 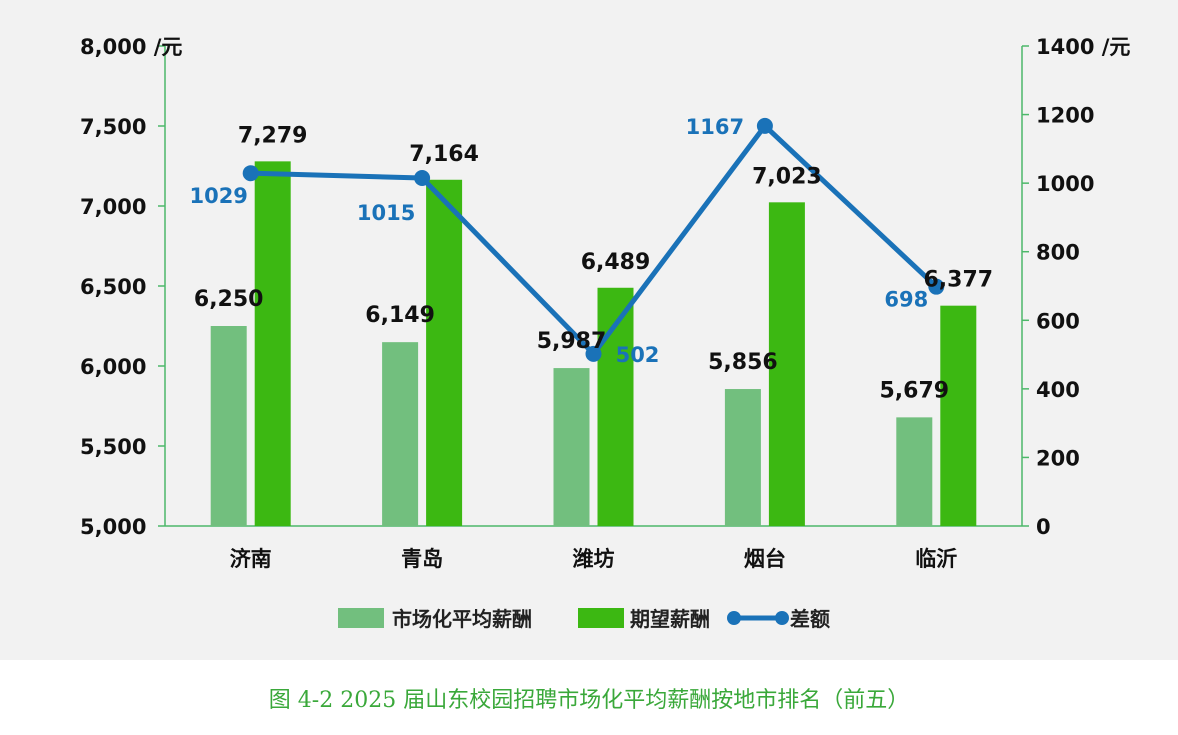 I want to click on market-salary-label: 6,250, so click(x=229, y=299).